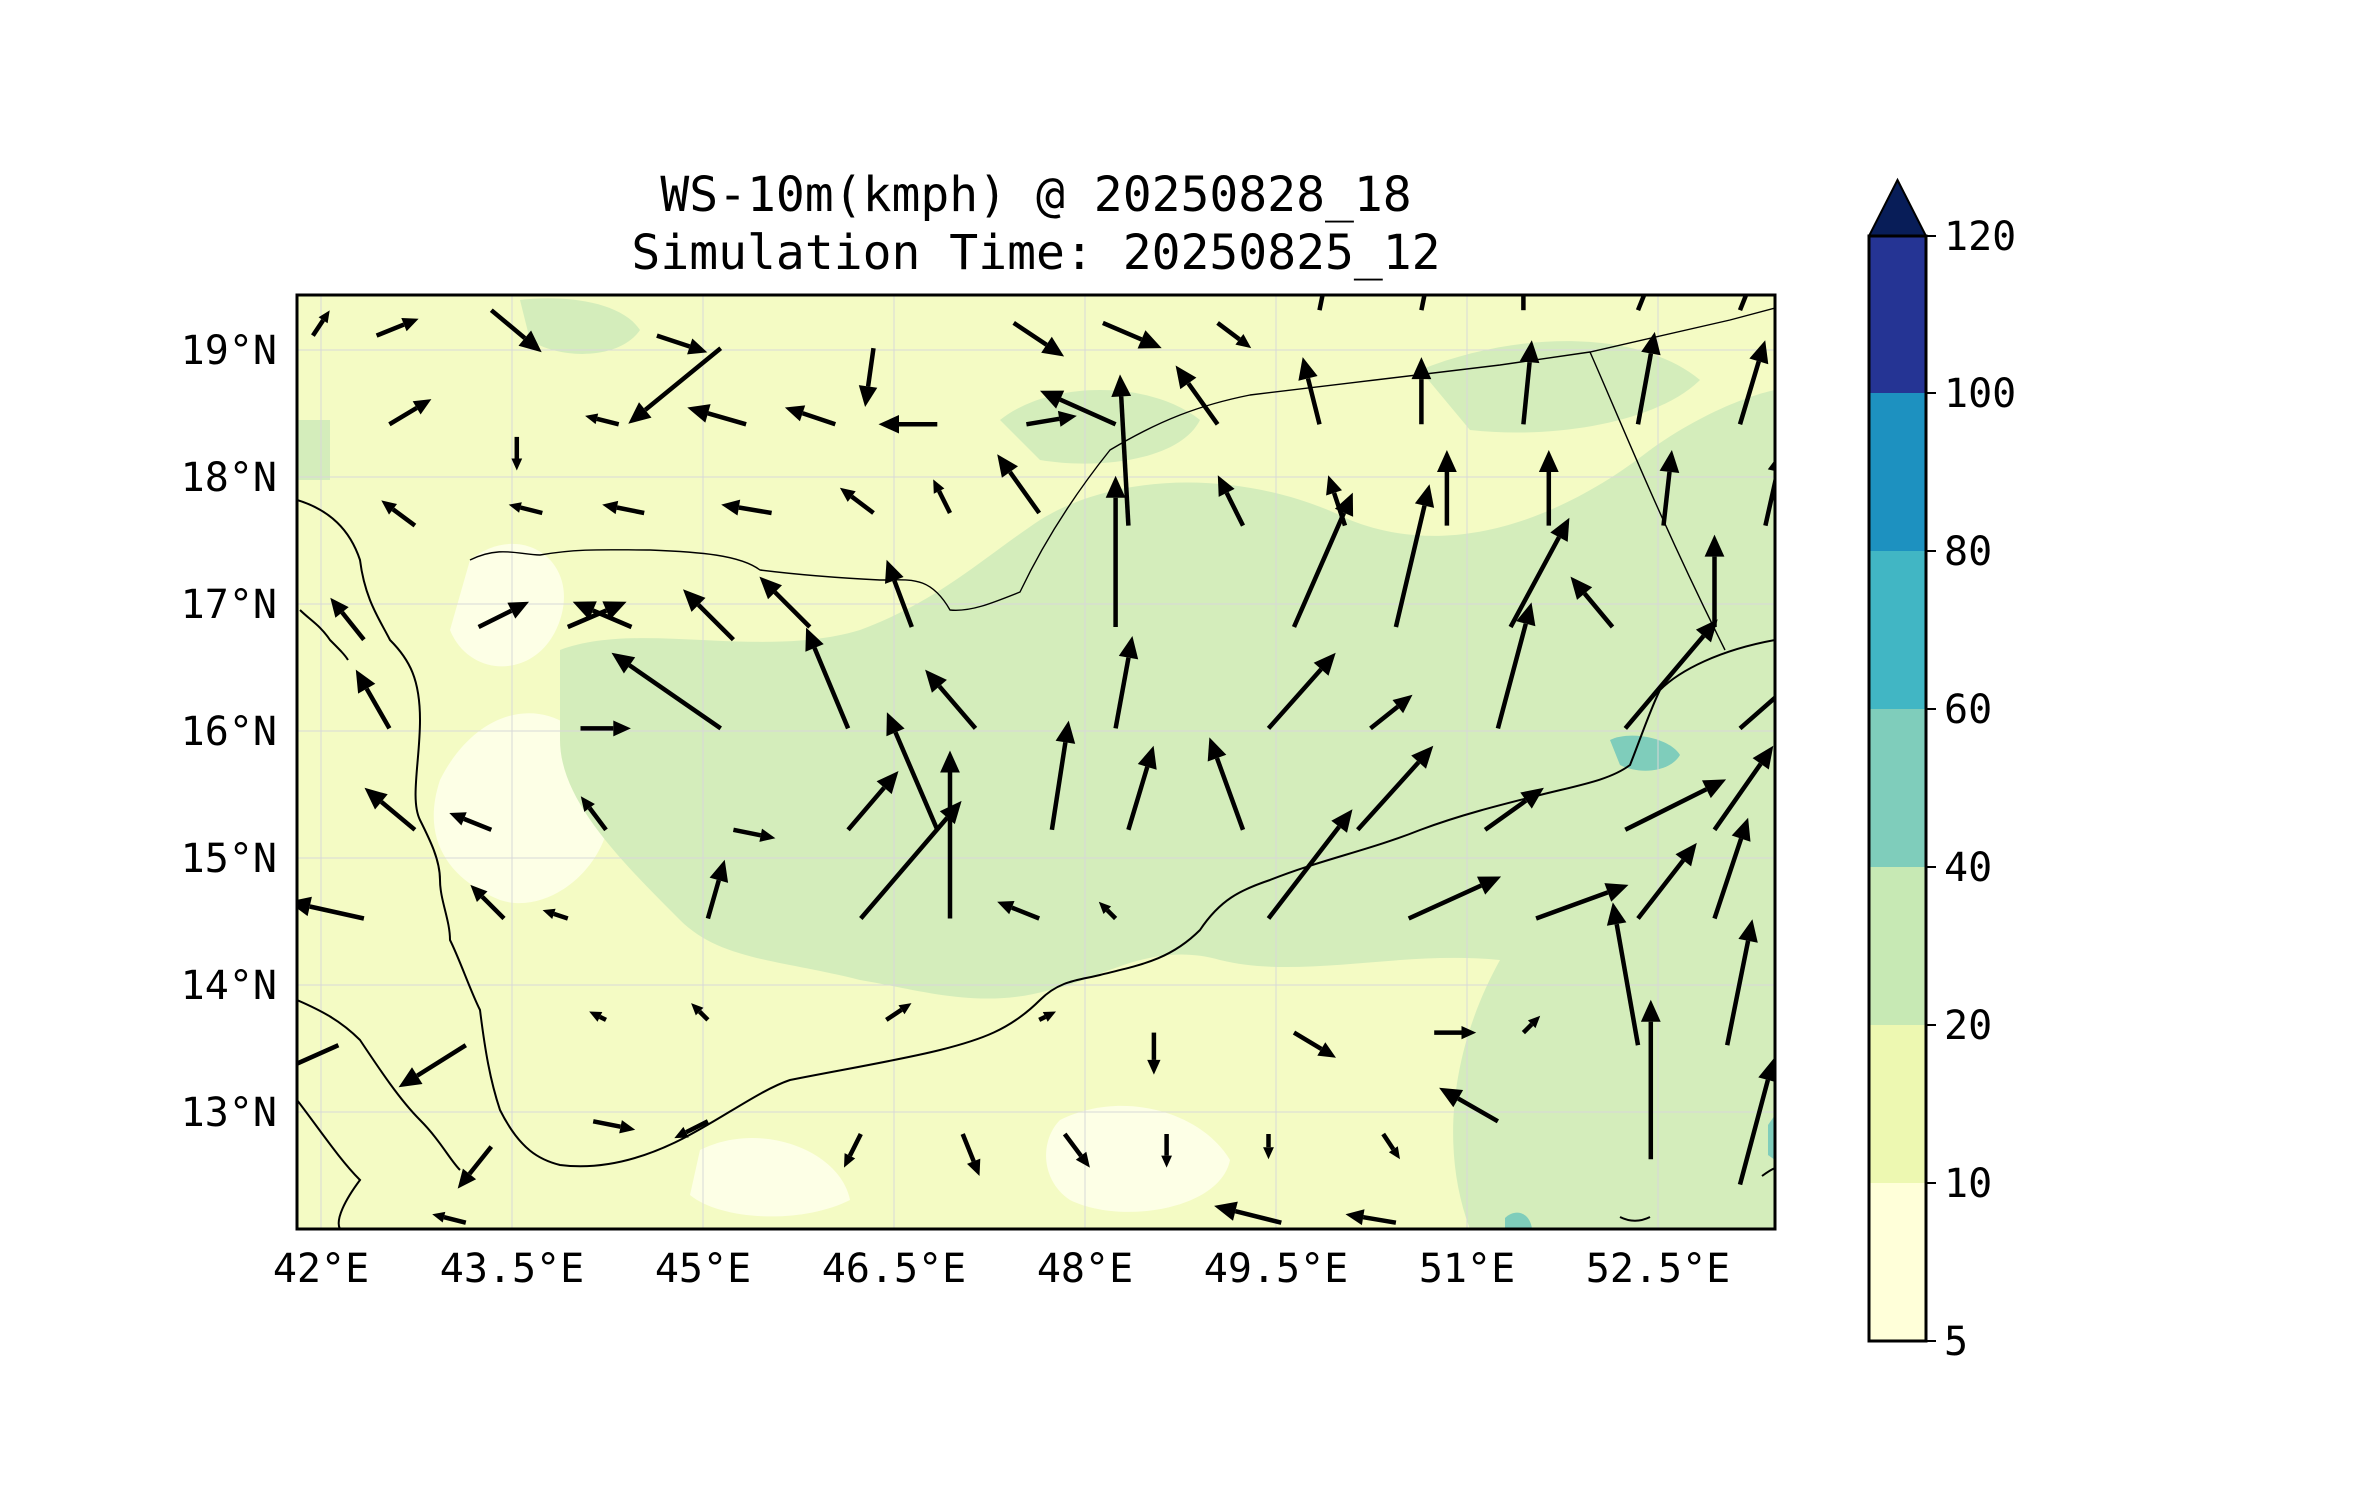 The width and height of the screenshot is (2371, 1500). What do you see at coordinates (703, 1269) in the screenshot?
I see `lon-tick: 45°E` at bounding box center [703, 1269].